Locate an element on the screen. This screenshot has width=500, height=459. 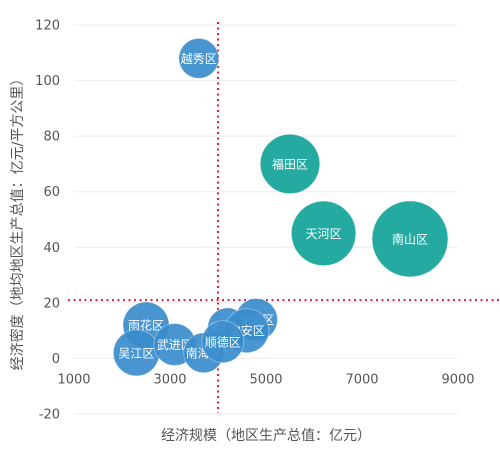
bubble-label: 越秀区 is located at coordinates (199, 59).